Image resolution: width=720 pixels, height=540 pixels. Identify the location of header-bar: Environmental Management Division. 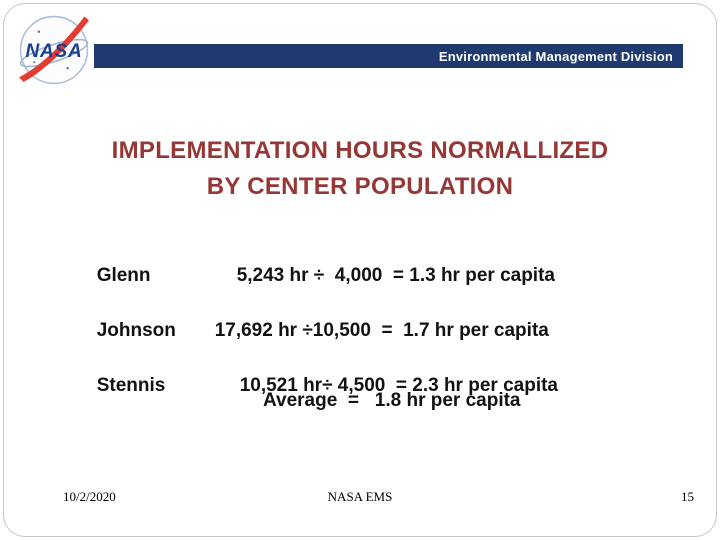
(388, 56).